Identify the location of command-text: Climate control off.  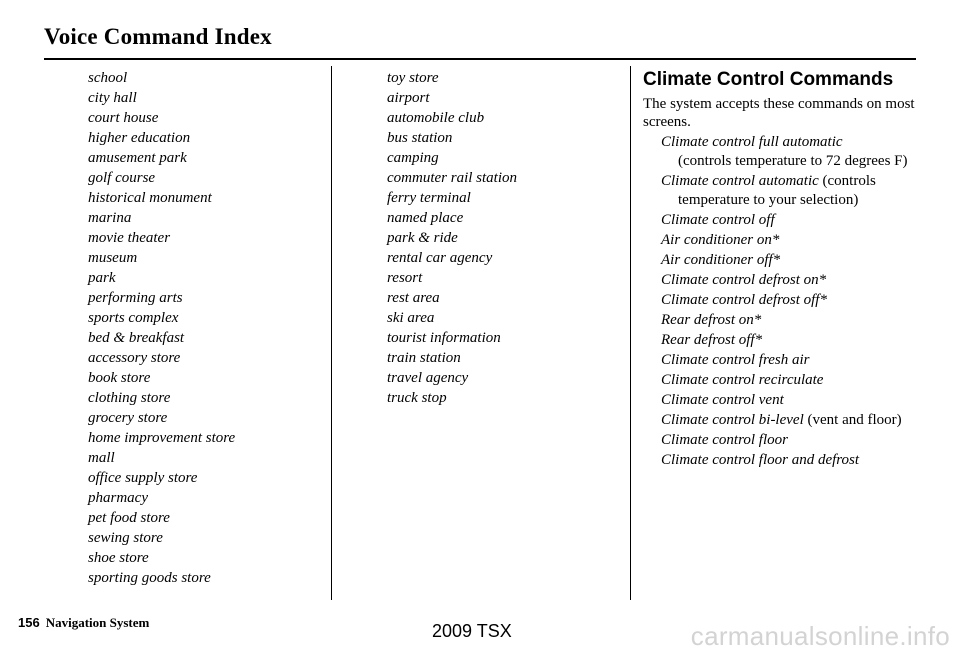
(718, 220).